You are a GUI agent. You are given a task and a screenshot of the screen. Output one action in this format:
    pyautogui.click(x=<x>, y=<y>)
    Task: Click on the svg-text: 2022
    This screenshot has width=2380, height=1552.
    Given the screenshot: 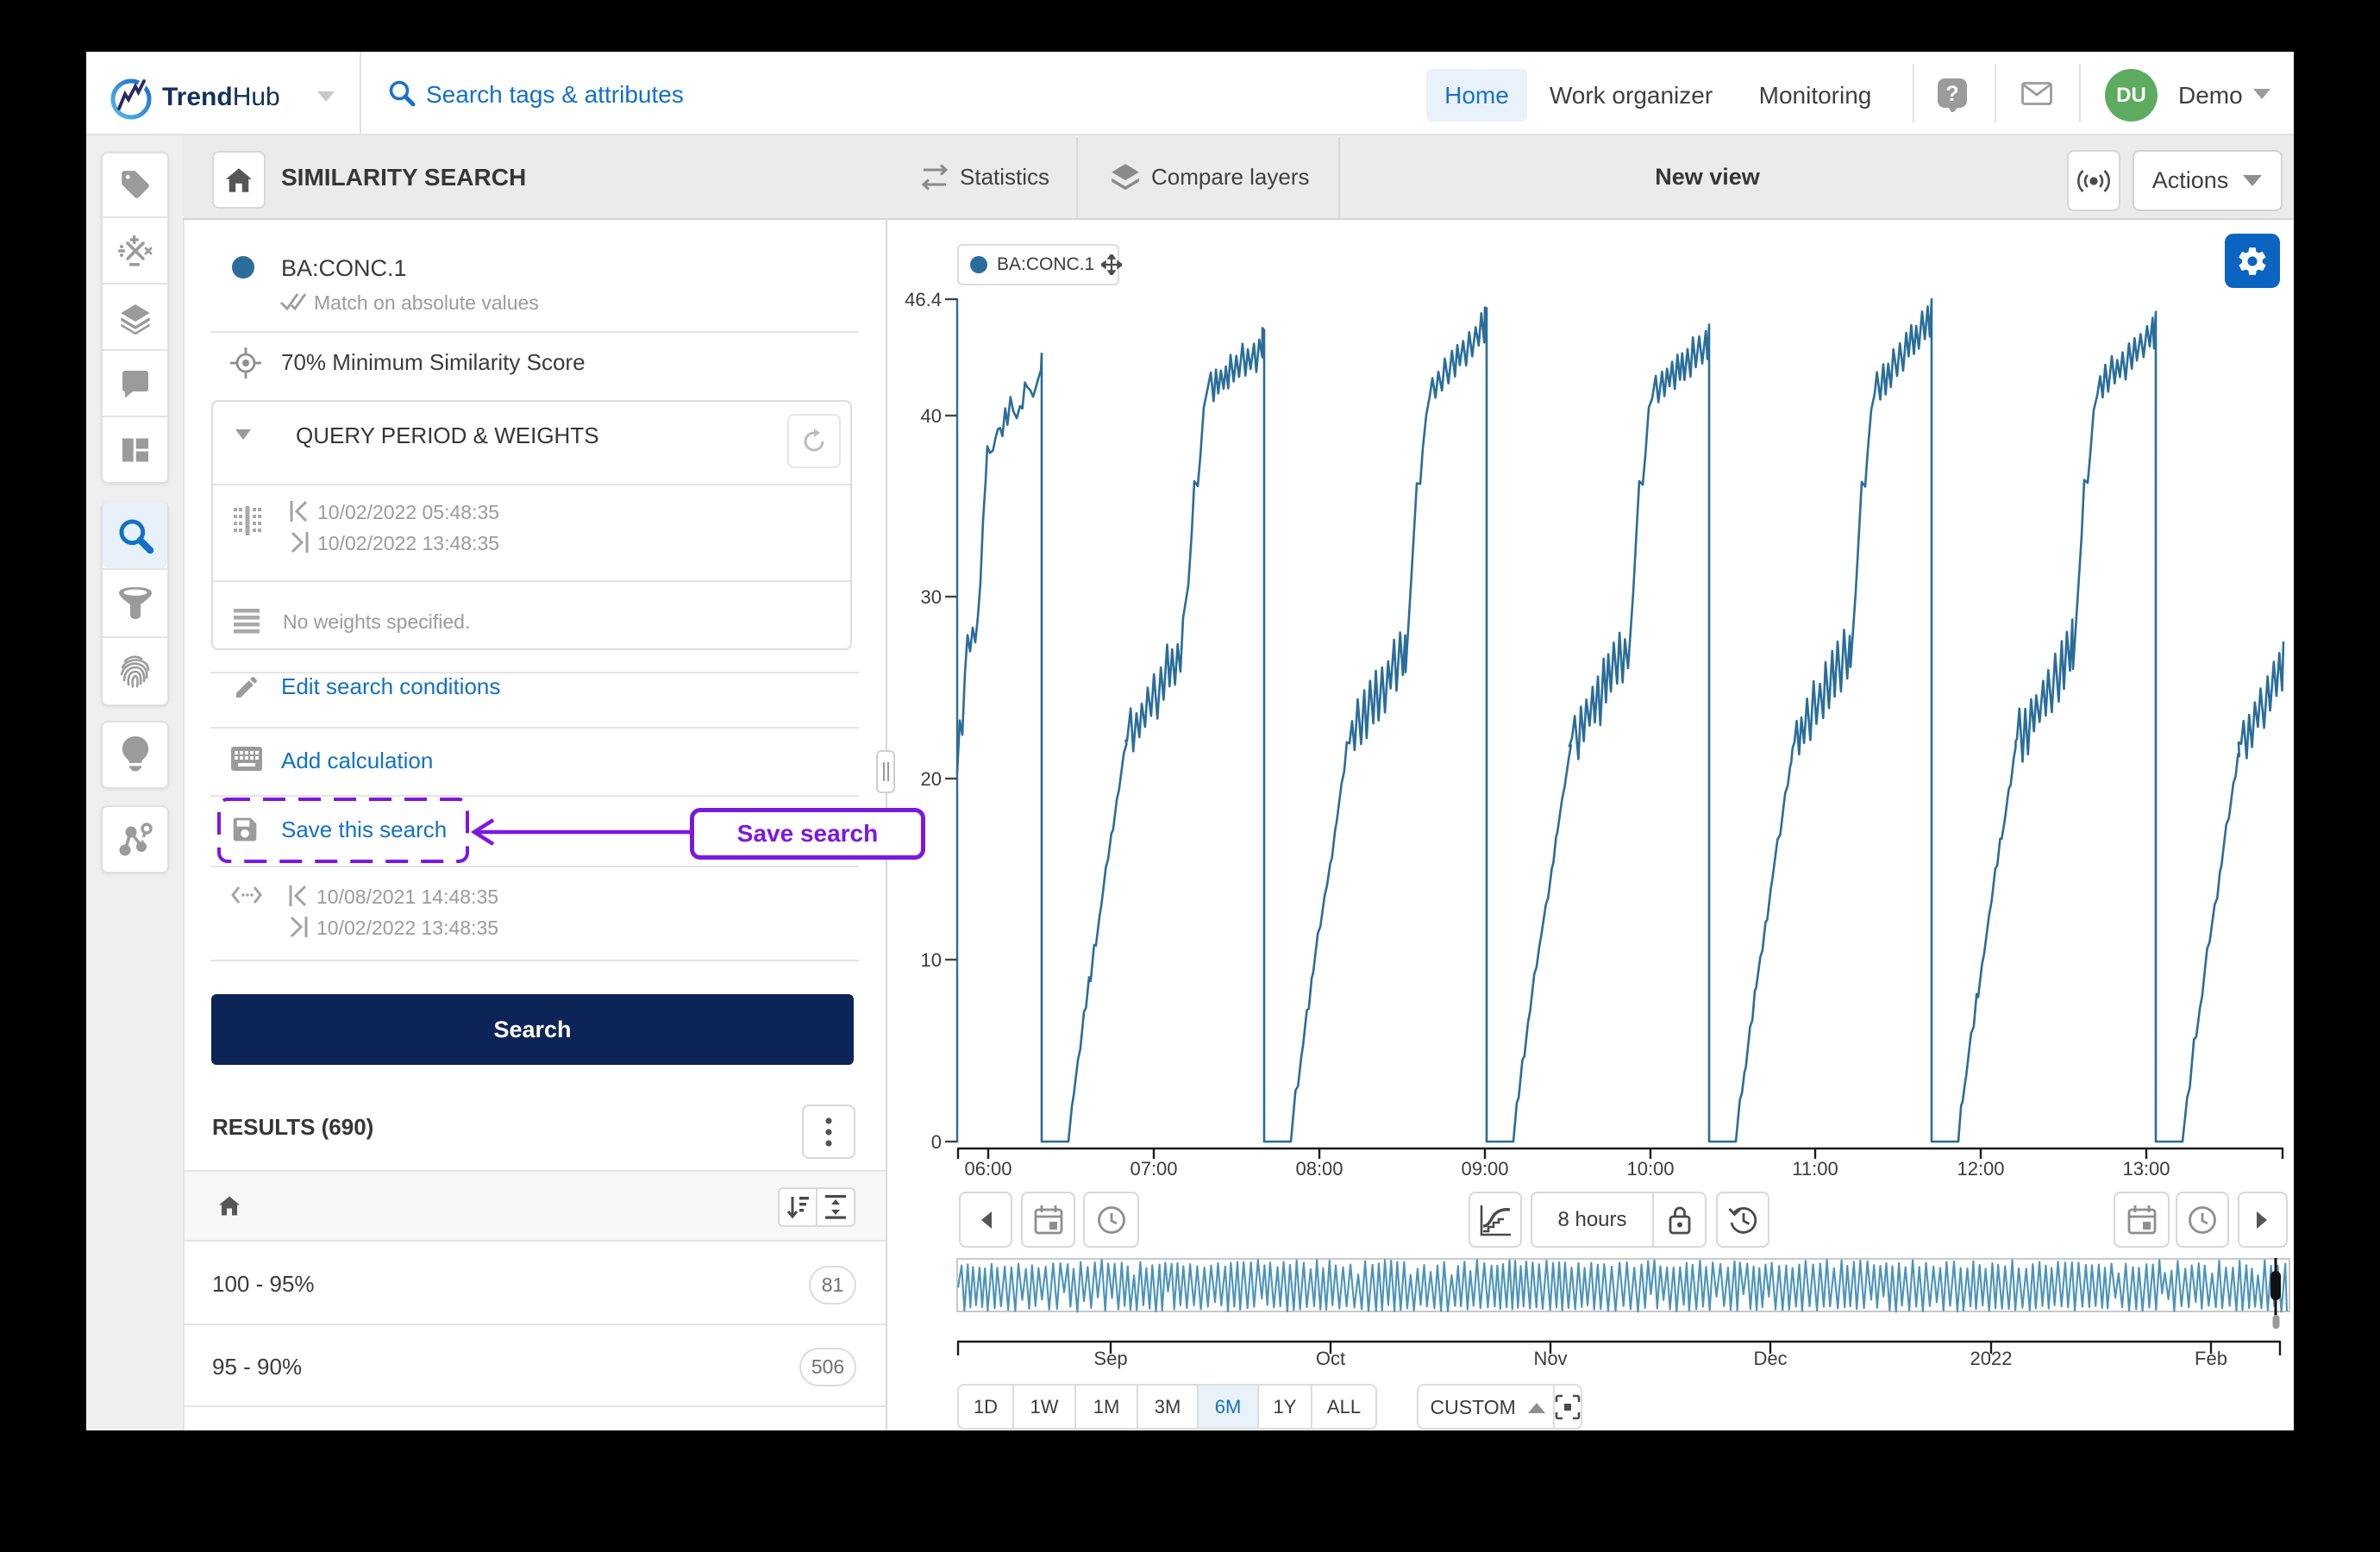 What is the action you would take?
    pyautogui.click(x=1992, y=1358)
    